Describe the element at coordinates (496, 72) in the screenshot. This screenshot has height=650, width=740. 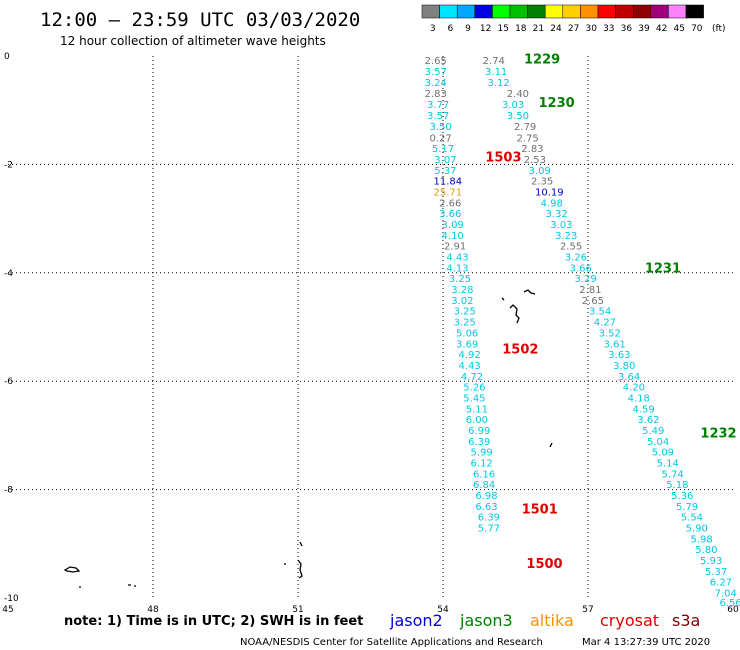
I see `wave-height-label: 3.11` at that location.